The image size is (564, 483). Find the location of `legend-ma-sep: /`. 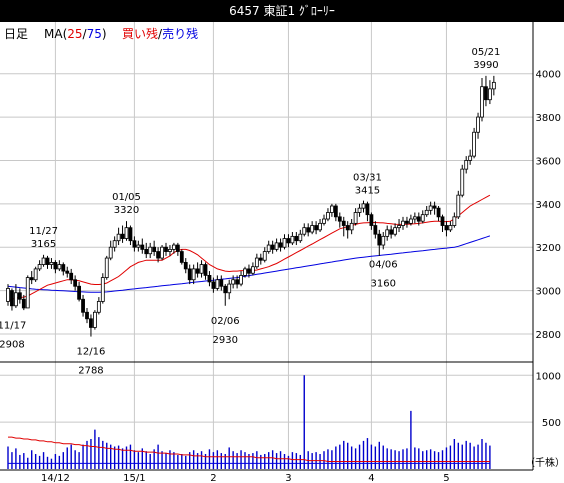

legend-ma-sep: / is located at coordinates (85, 34).